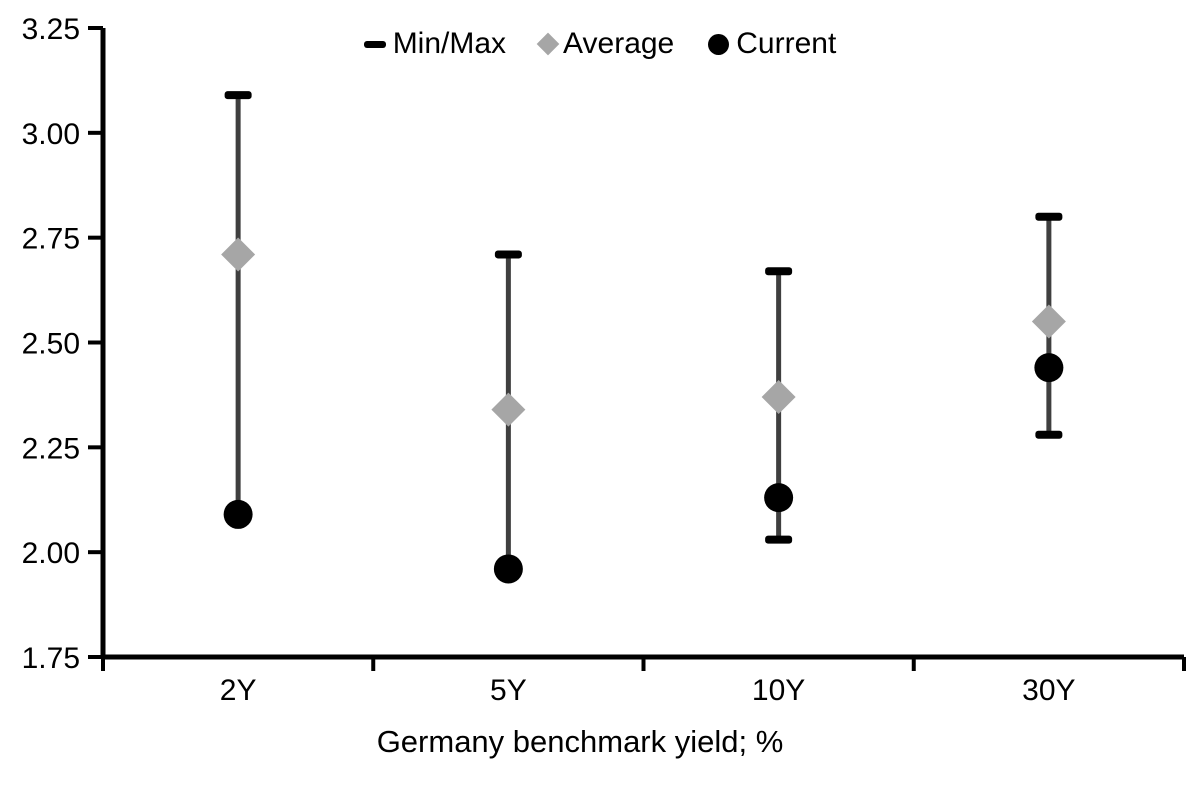 This screenshot has height=788, width=1200. Describe the element at coordinates (51, 239) in the screenshot. I see `y-tick-label: 2.75` at that location.